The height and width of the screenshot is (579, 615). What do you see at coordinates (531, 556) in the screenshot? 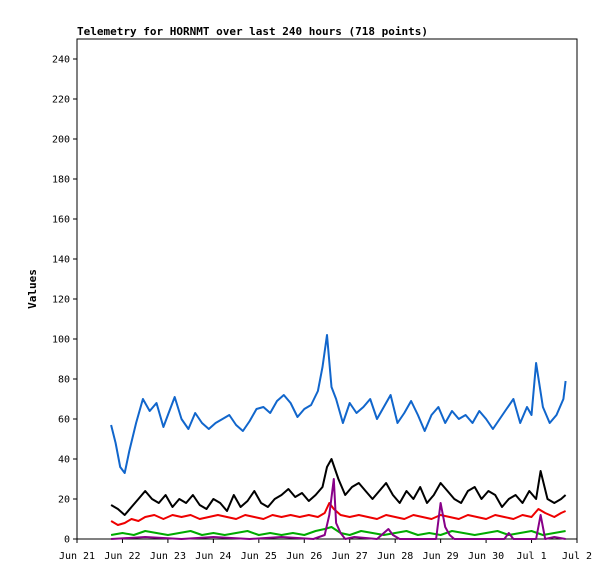
I see `x-tick-label: Jul 1` at bounding box center [531, 556].